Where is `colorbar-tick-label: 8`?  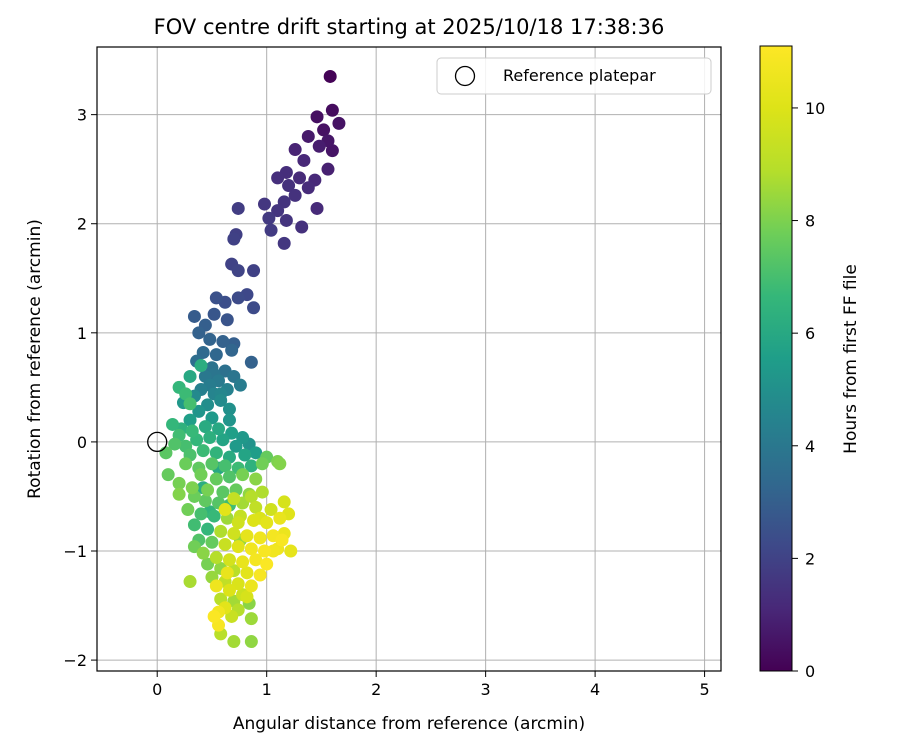 colorbar-tick-label: 8 is located at coordinates (810, 221).